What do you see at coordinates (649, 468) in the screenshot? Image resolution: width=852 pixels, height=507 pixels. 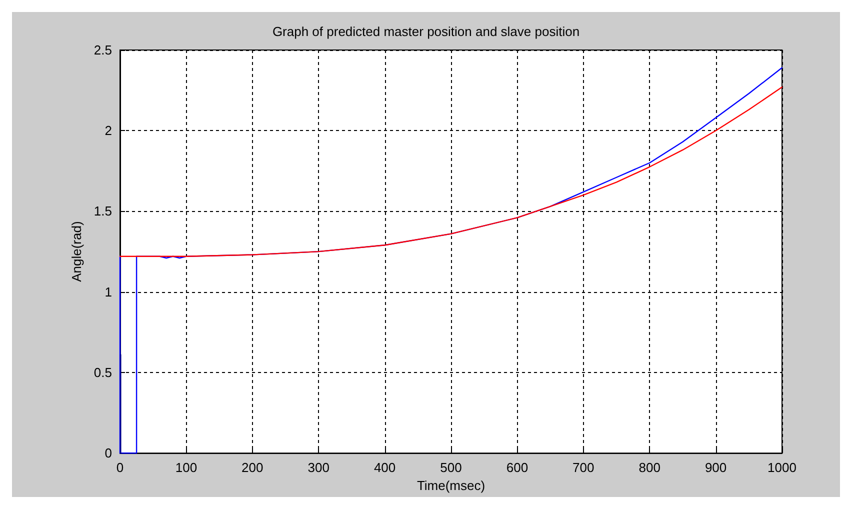 I see `x-tick-label: 800` at bounding box center [649, 468].